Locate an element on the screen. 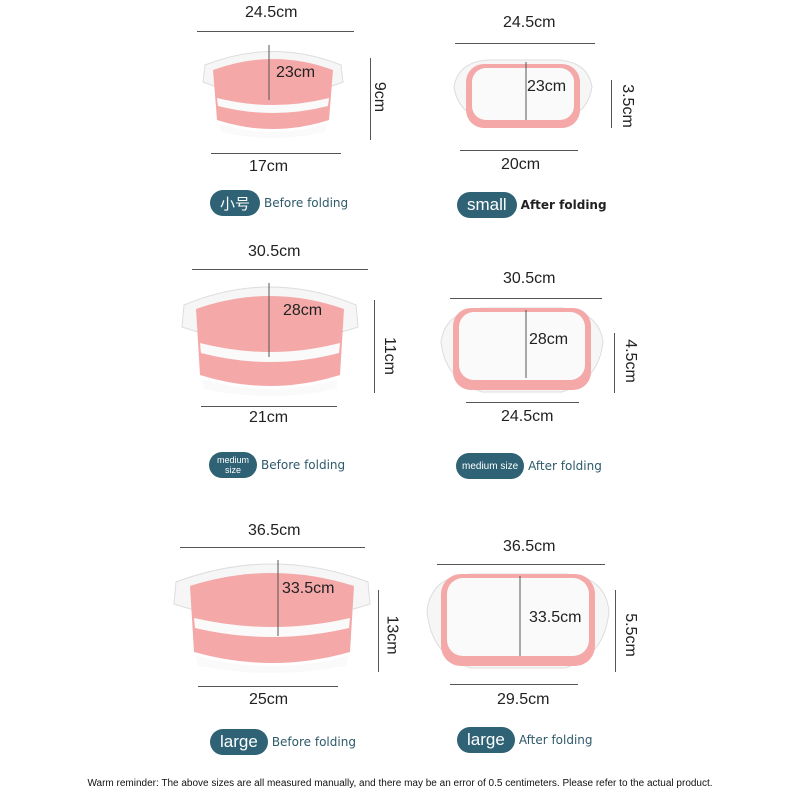 The image size is (800, 800). bottom-length-label: 29.5cm is located at coordinates (523, 699).